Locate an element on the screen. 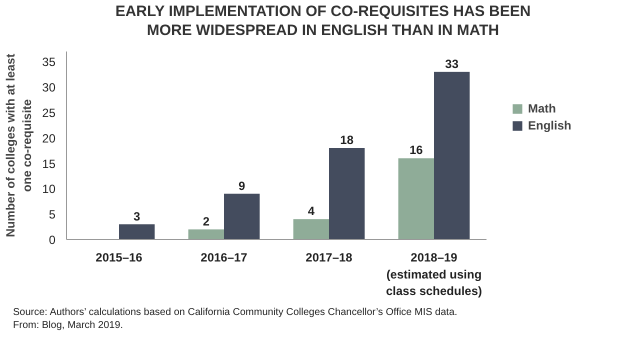  x-tick-label: 2018–19 (estimated using class schedules) is located at coordinates (434, 274).